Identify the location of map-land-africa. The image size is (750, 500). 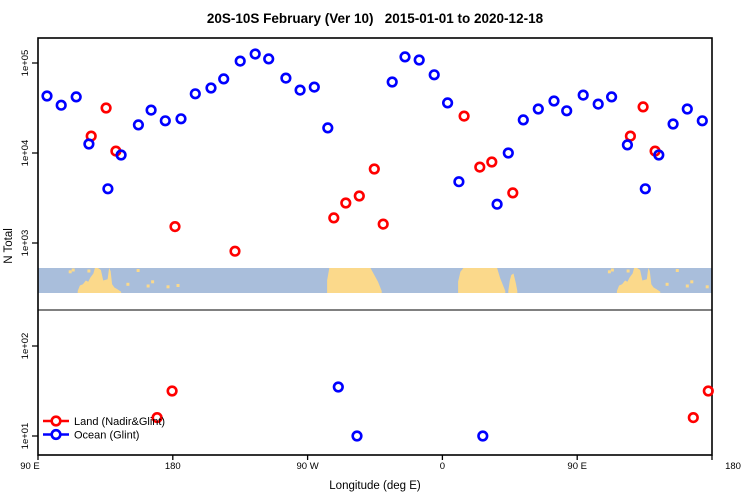
(482, 280).